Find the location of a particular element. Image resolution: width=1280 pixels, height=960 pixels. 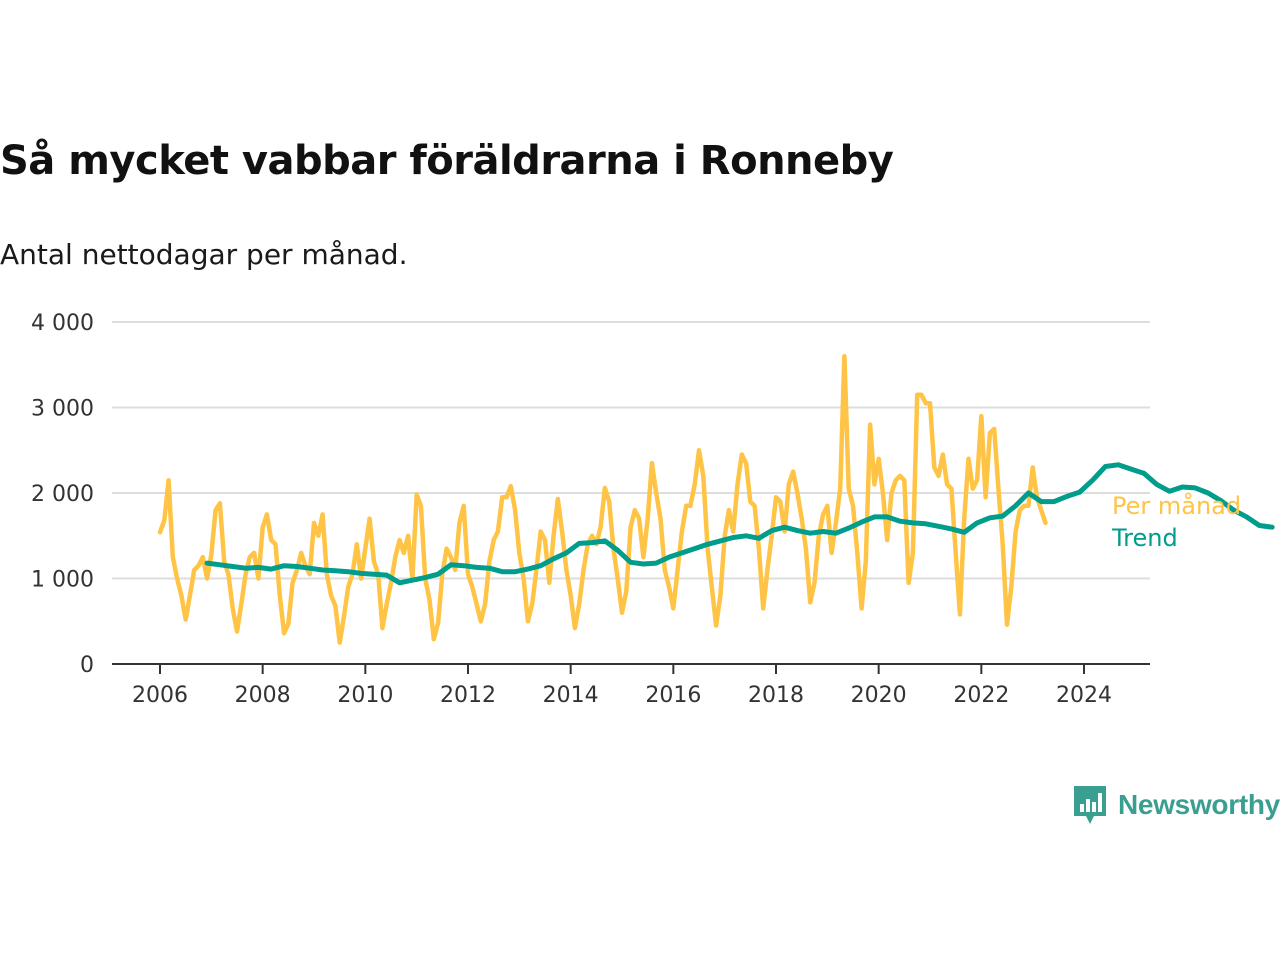

x-tick-label: 2010 is located at coordinates (365, 695).